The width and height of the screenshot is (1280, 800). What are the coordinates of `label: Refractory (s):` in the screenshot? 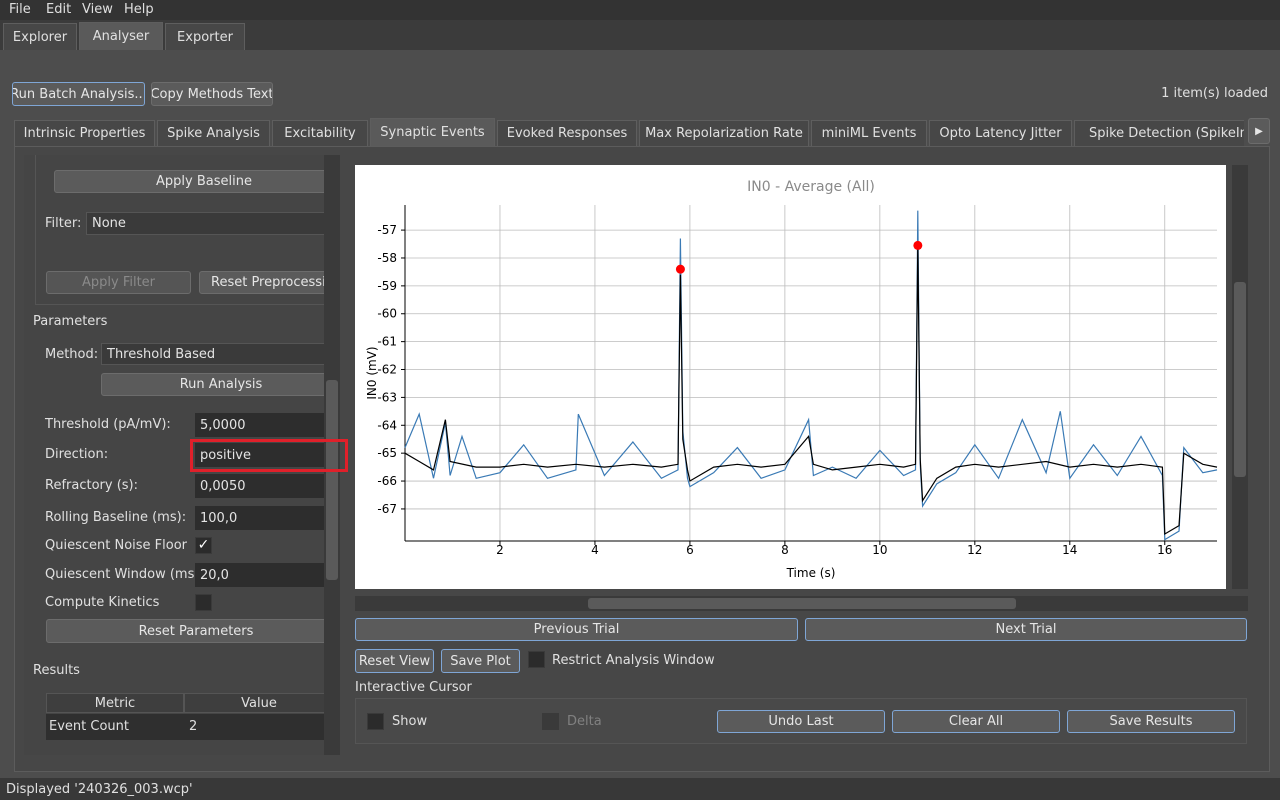 It's located at (91, 485).